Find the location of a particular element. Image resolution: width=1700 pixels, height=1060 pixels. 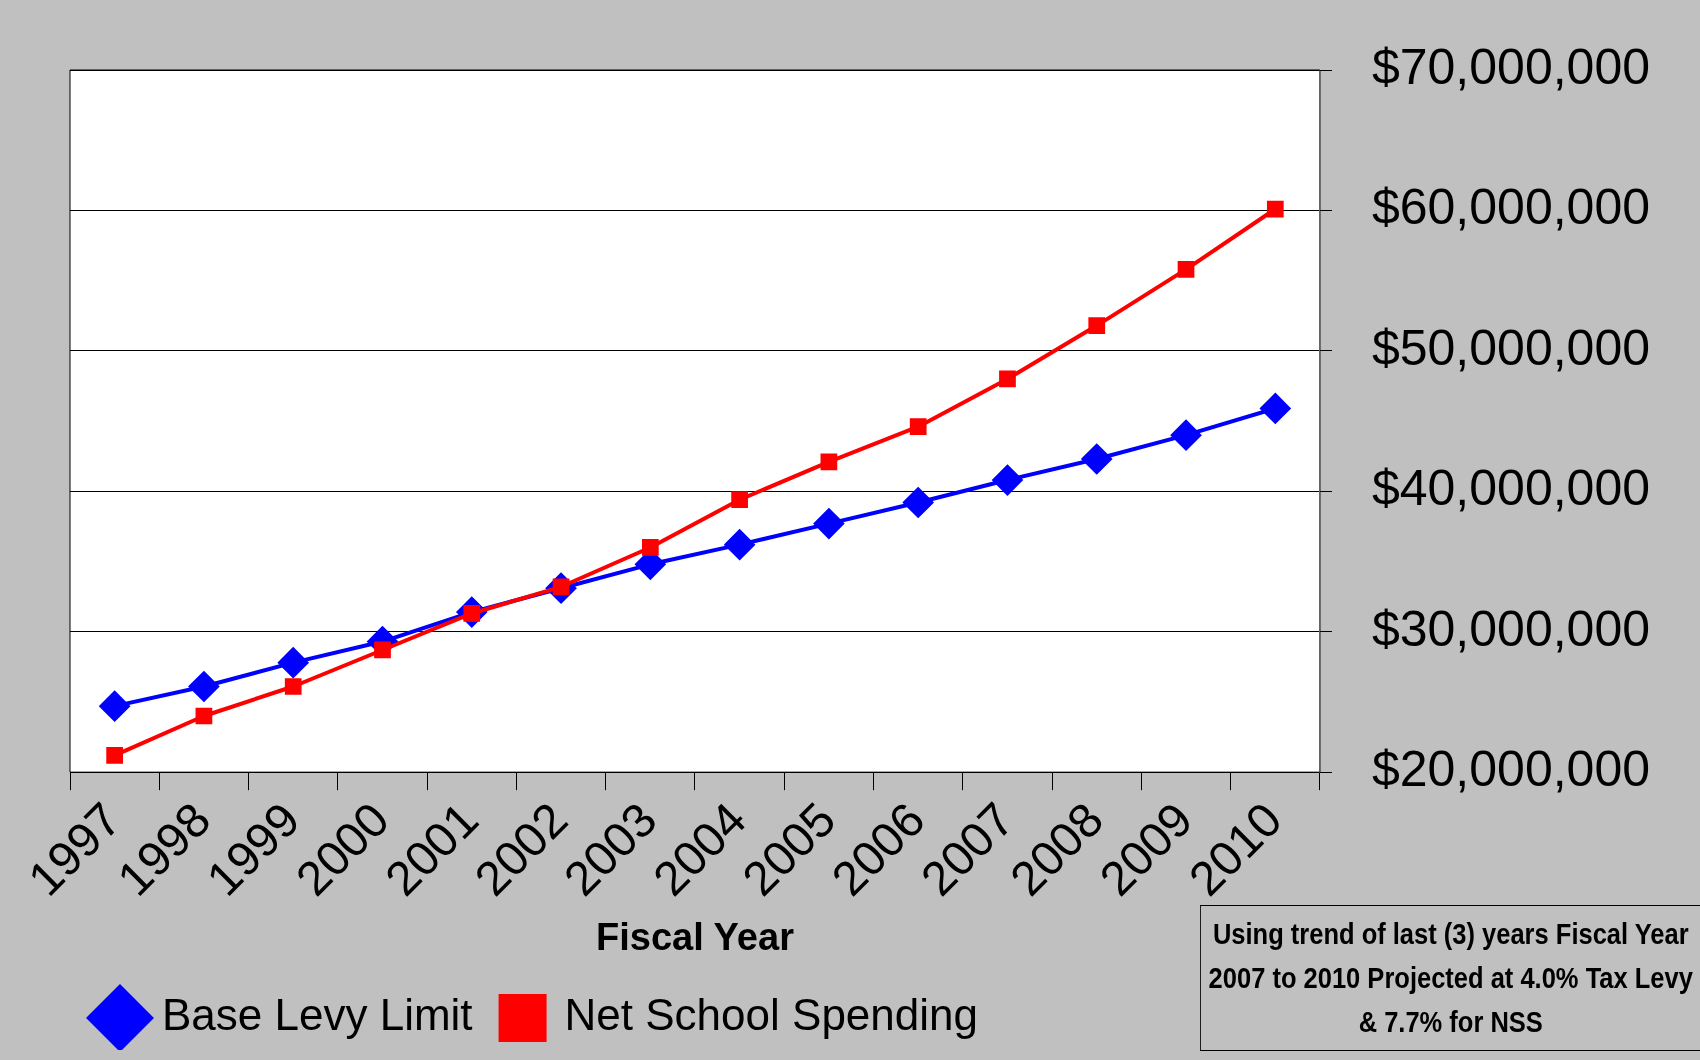

y-tick-label: $70,000,000 is located at coordinates (1511, 66).